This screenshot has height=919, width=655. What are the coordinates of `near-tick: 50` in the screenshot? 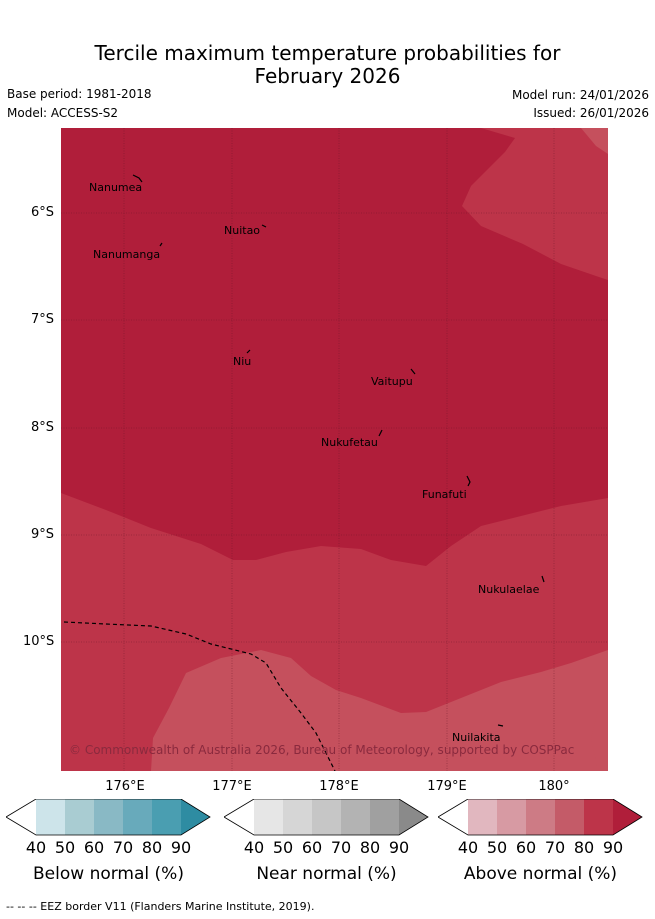 It's located at (283, 847).